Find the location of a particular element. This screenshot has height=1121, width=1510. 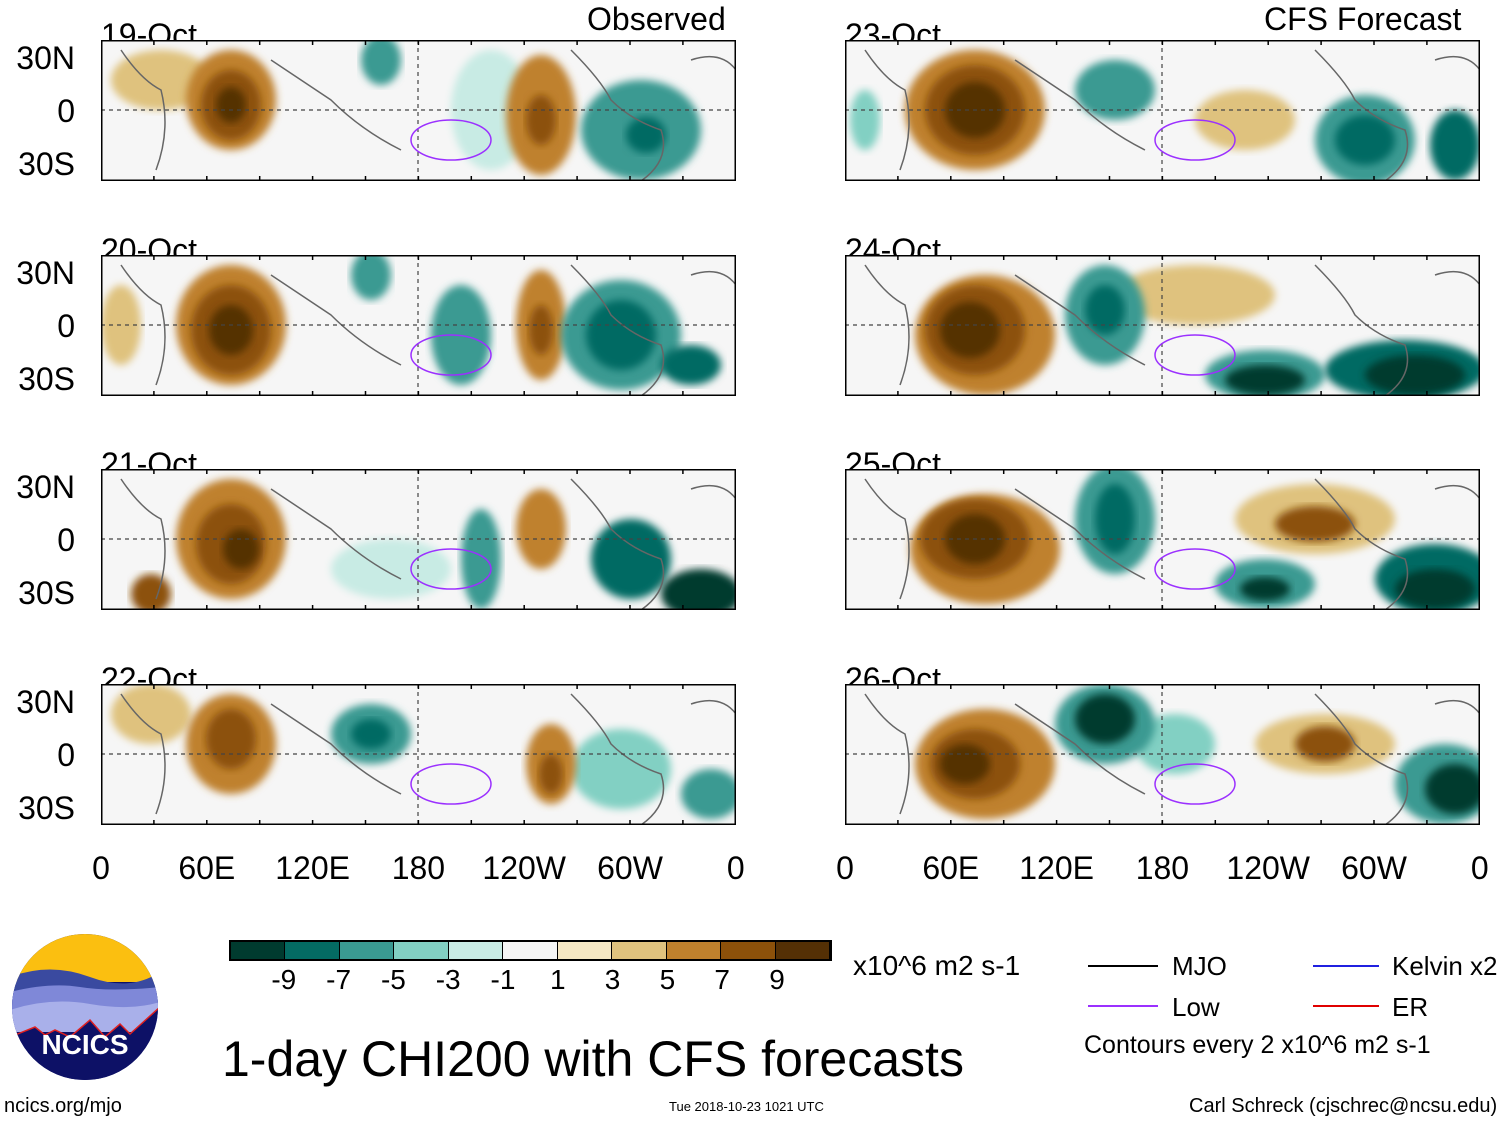

logo-text: NCICS is located at coordinates (84, 1044).